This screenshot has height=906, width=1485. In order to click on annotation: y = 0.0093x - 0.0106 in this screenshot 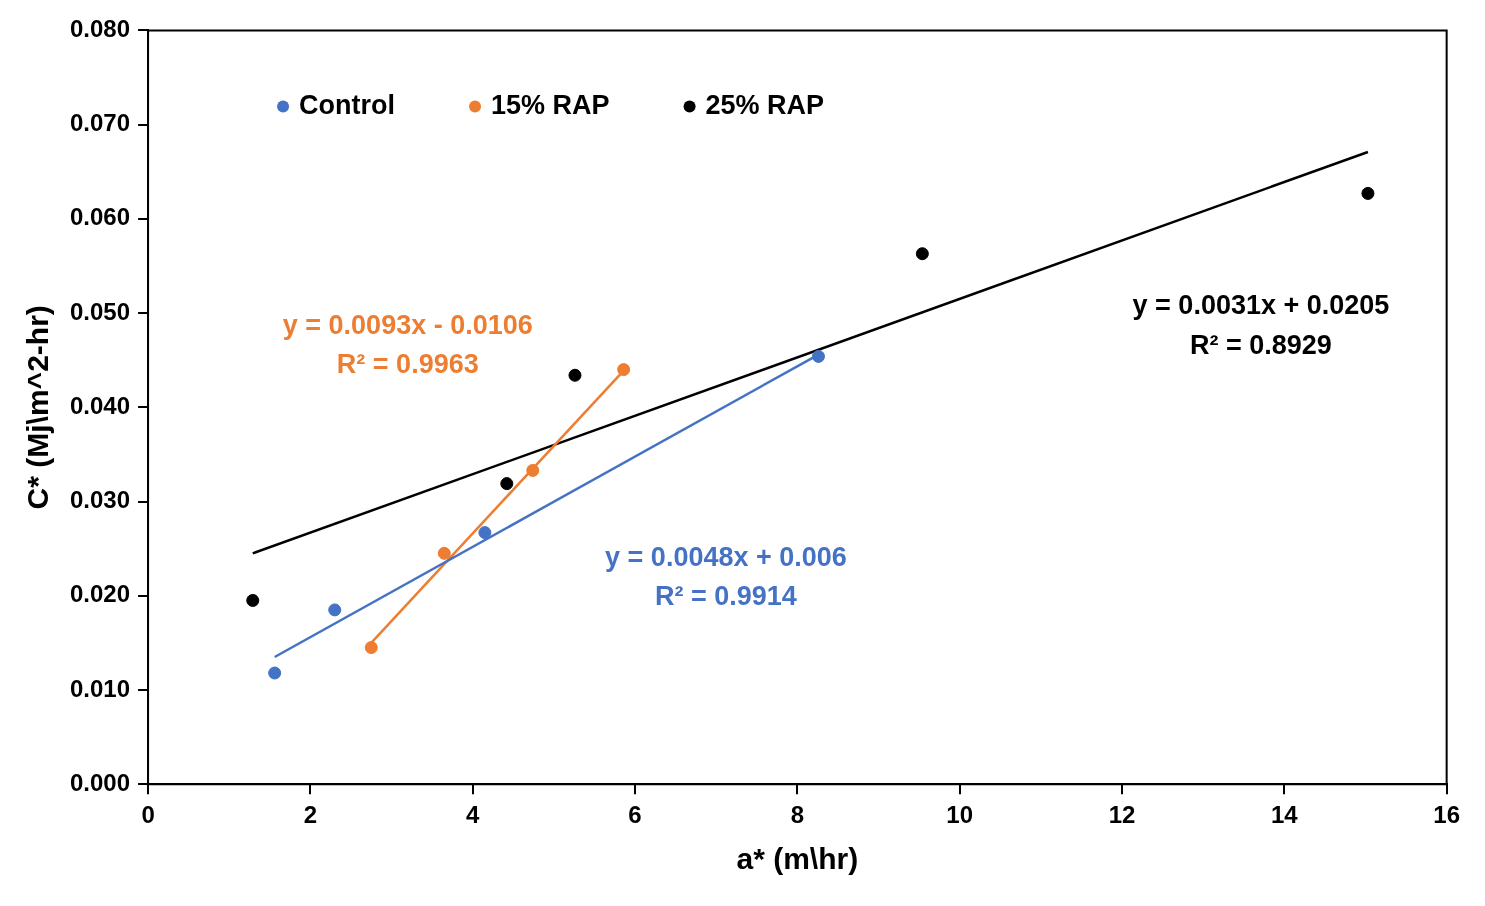, I will do `click(407, 325)`.